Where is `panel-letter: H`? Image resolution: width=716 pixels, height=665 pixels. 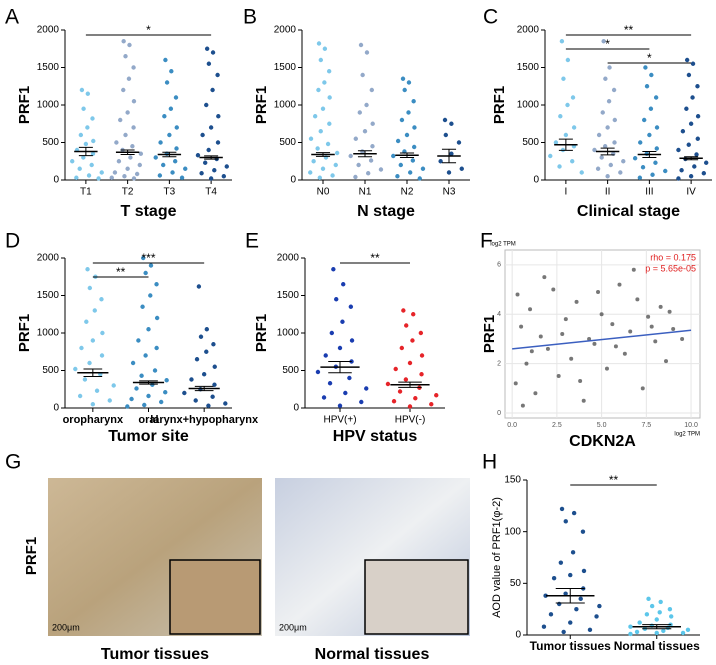 panel-letter: H is located at coordinates (489, 462).